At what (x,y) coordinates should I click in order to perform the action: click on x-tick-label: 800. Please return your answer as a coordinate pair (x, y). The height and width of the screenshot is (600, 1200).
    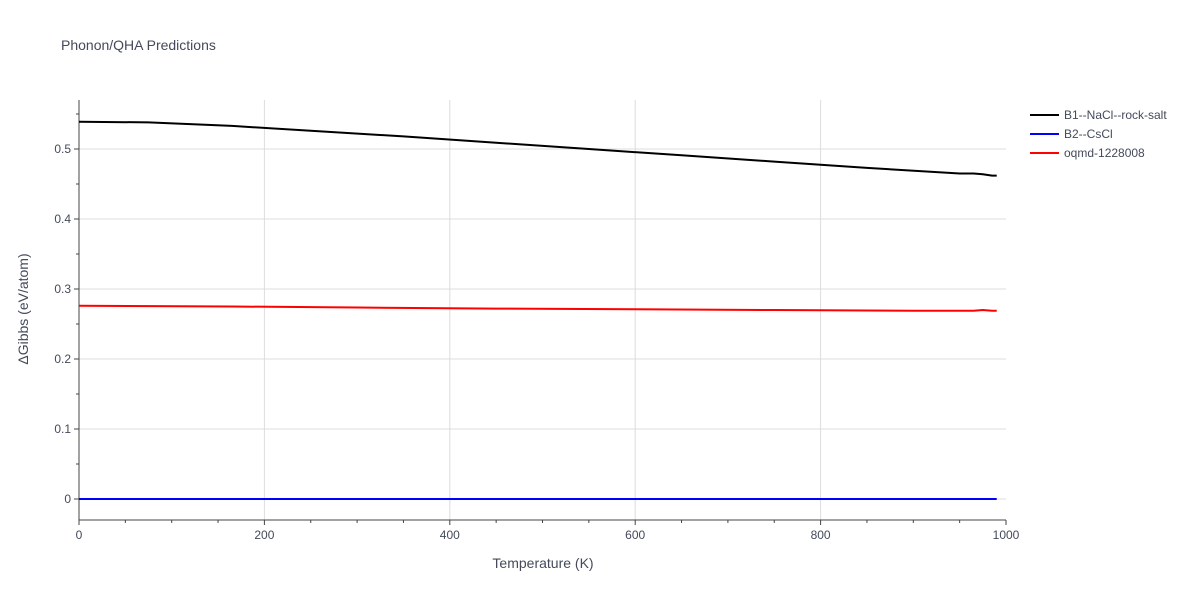
    Looking at the image, I should click on (821, 535).